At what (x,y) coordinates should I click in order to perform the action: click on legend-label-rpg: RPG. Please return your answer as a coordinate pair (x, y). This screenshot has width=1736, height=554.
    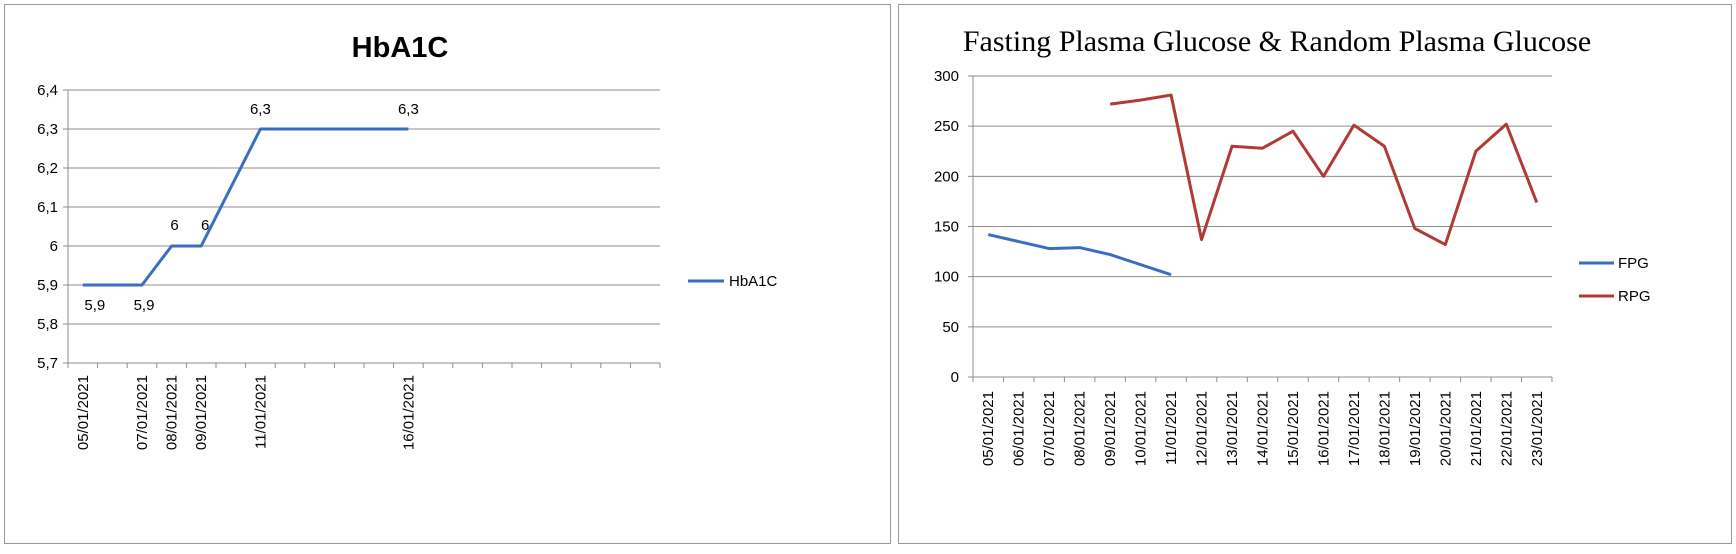
    Looking at the image, I should click on (1634, 296).